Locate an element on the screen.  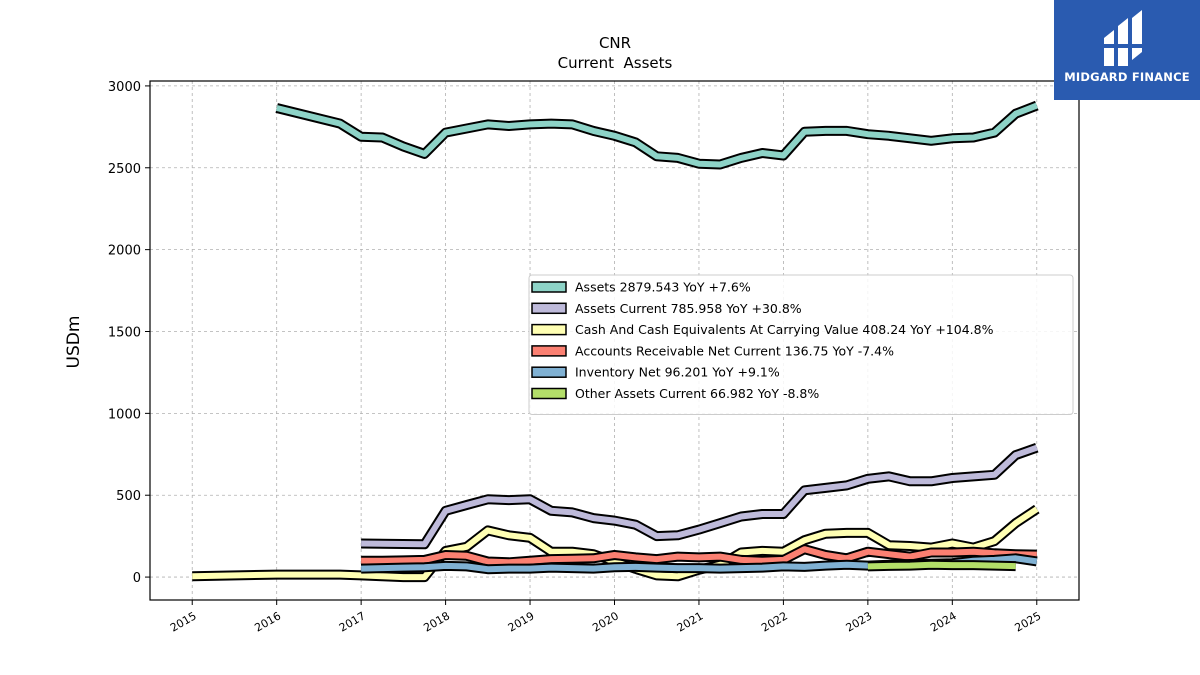
x-tick-label: 2021 is located at coordinates (690, 621).